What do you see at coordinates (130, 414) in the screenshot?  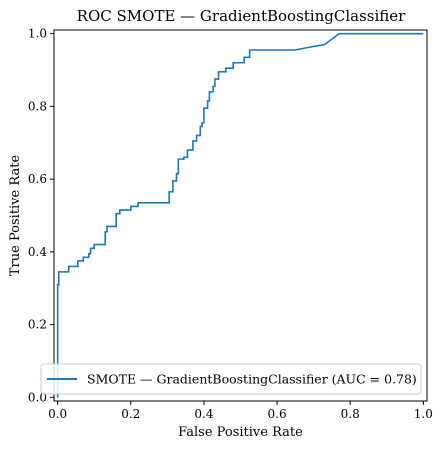 I see `x-tick-label: 0.2` at bounding box center [130, 414].